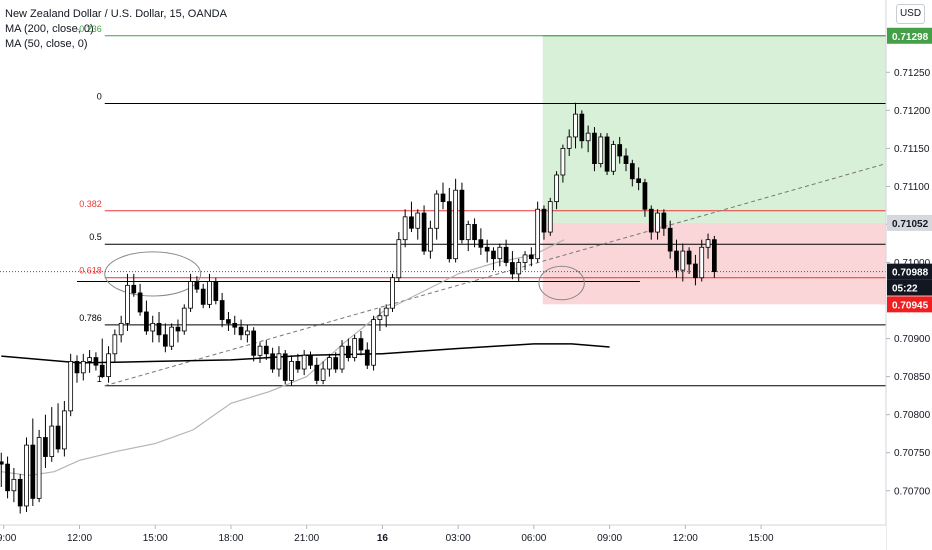 Image resolution: width=932 pixels, height=550 pixels. What do you see at coordinates (155, 538) in the screenshot?
I see `x-tick-label: 15:00` at bounding box center [155, 538].